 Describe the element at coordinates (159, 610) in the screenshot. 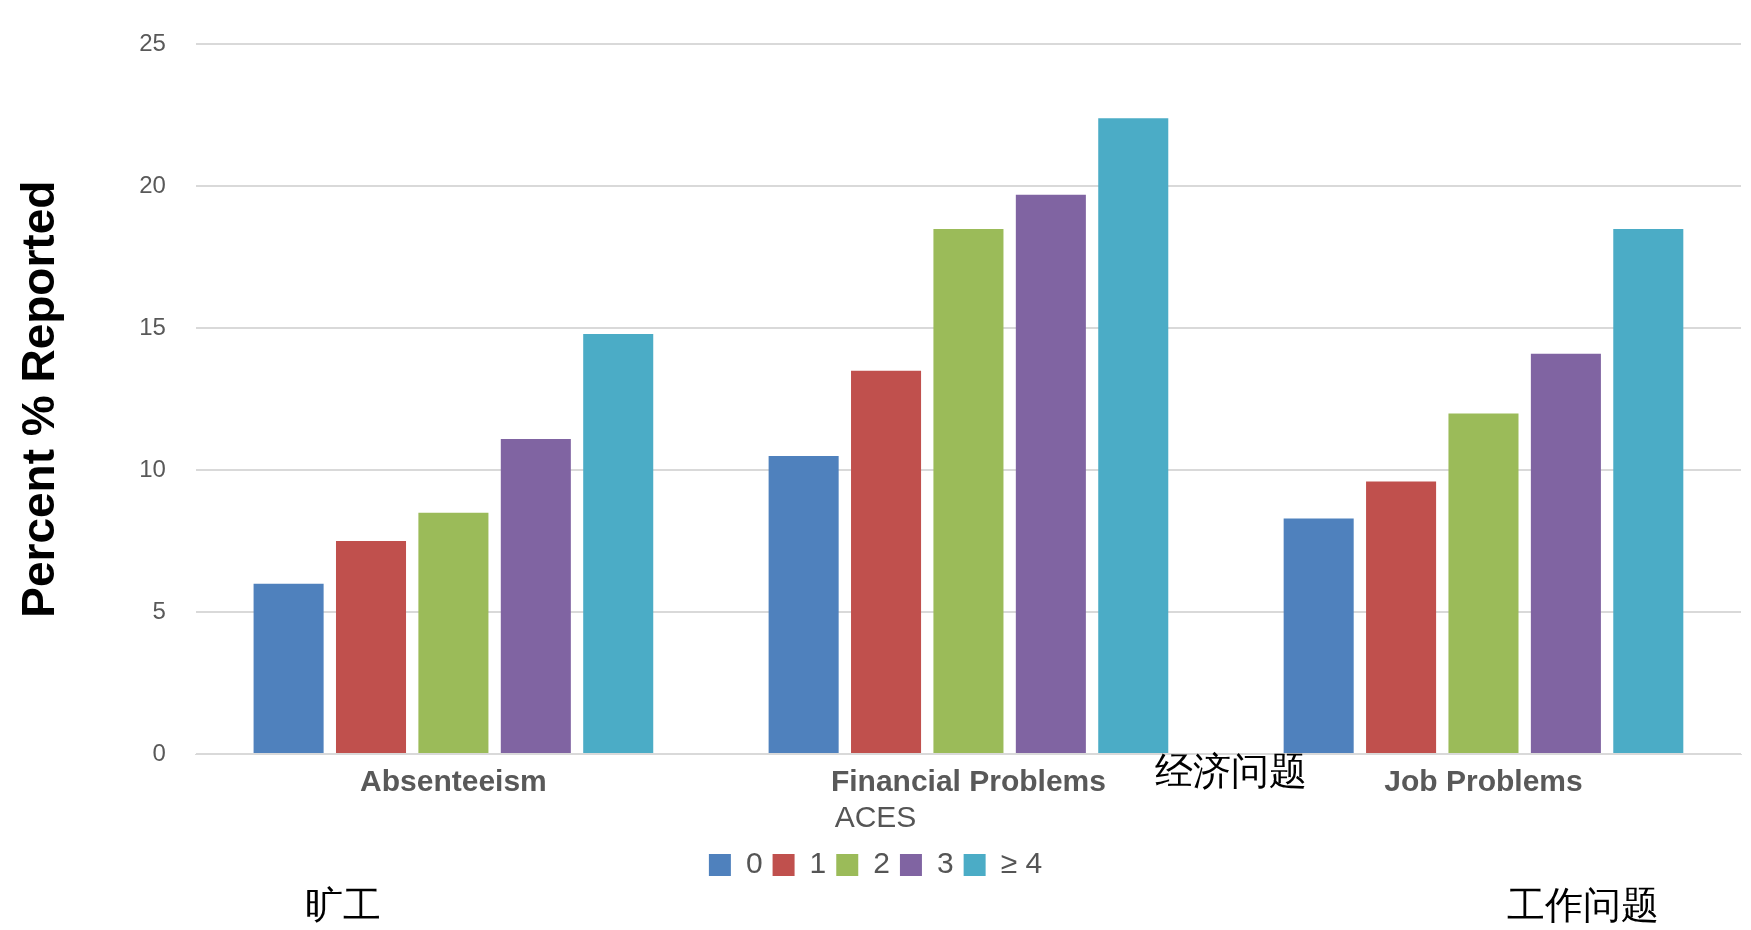

I see `y-tick-label: 5` at that location.